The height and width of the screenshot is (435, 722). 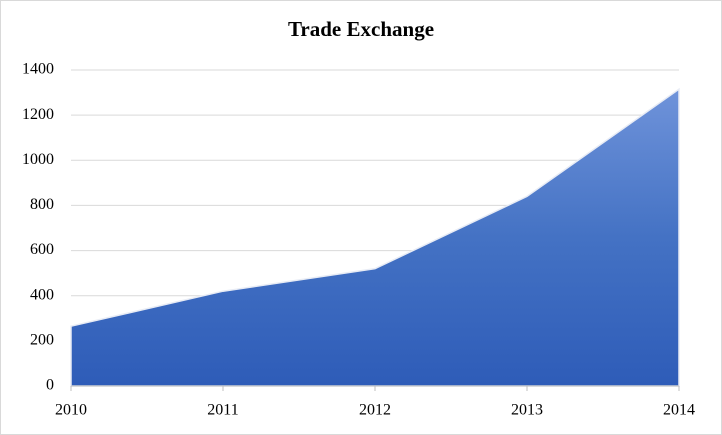 I want to click on y-tick-label: 1400, so click(x=38, y=69).